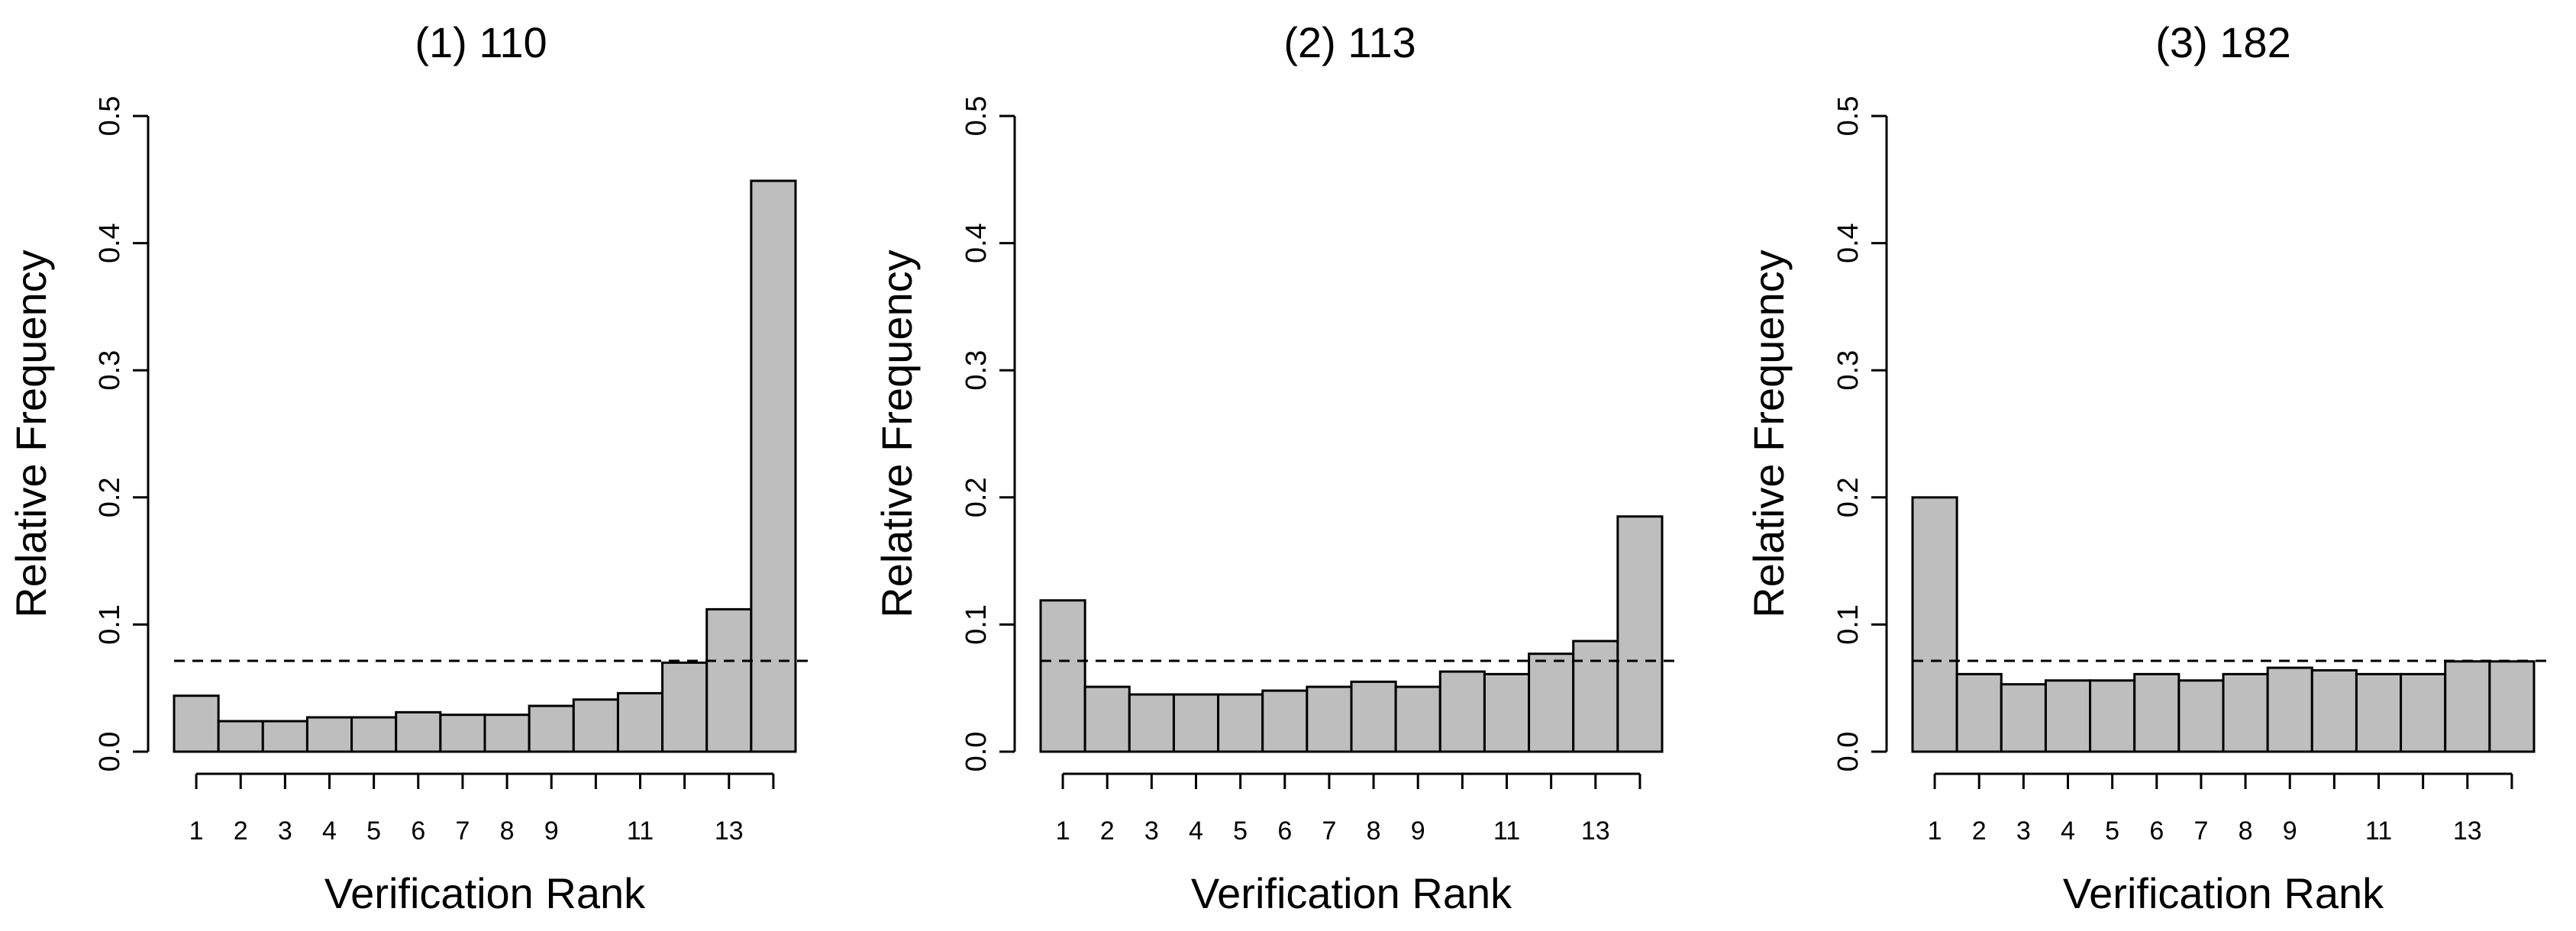 The height and width of the screenshot is (931, 2576). I want to click on panel-title: (3) 182, so click(2222, 42).